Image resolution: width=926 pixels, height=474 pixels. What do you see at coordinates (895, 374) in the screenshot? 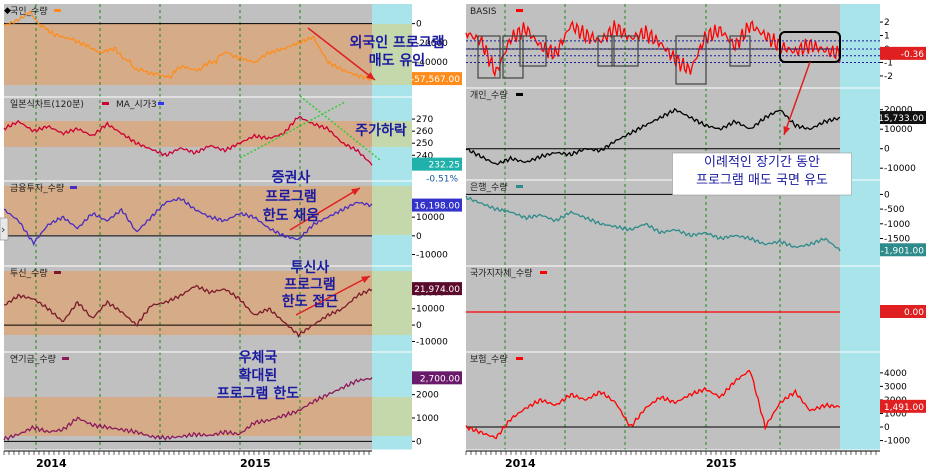
I see `y-tick-label: 4000` at bounding box center [895, 374].